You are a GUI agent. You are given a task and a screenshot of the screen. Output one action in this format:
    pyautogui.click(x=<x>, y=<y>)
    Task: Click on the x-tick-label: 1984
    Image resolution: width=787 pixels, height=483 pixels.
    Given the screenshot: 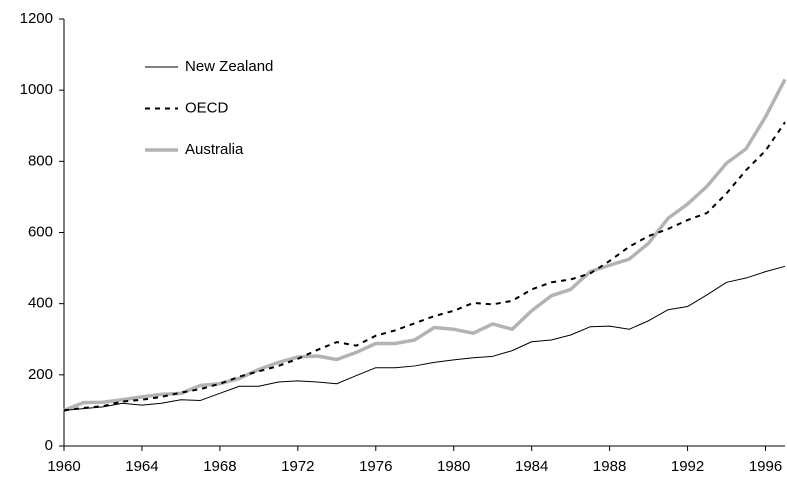 What is the action you would take?
    pyautogui.click(x=531, y=466)
    